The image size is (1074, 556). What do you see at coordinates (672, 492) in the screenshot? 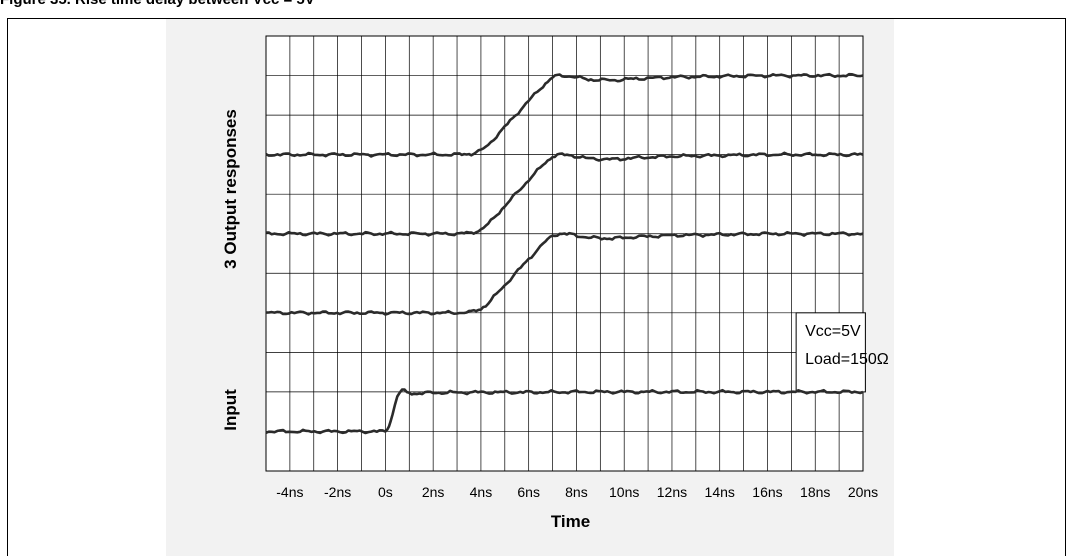
I see `x-tick-label: 12ns` at bounding box center [672, 492].